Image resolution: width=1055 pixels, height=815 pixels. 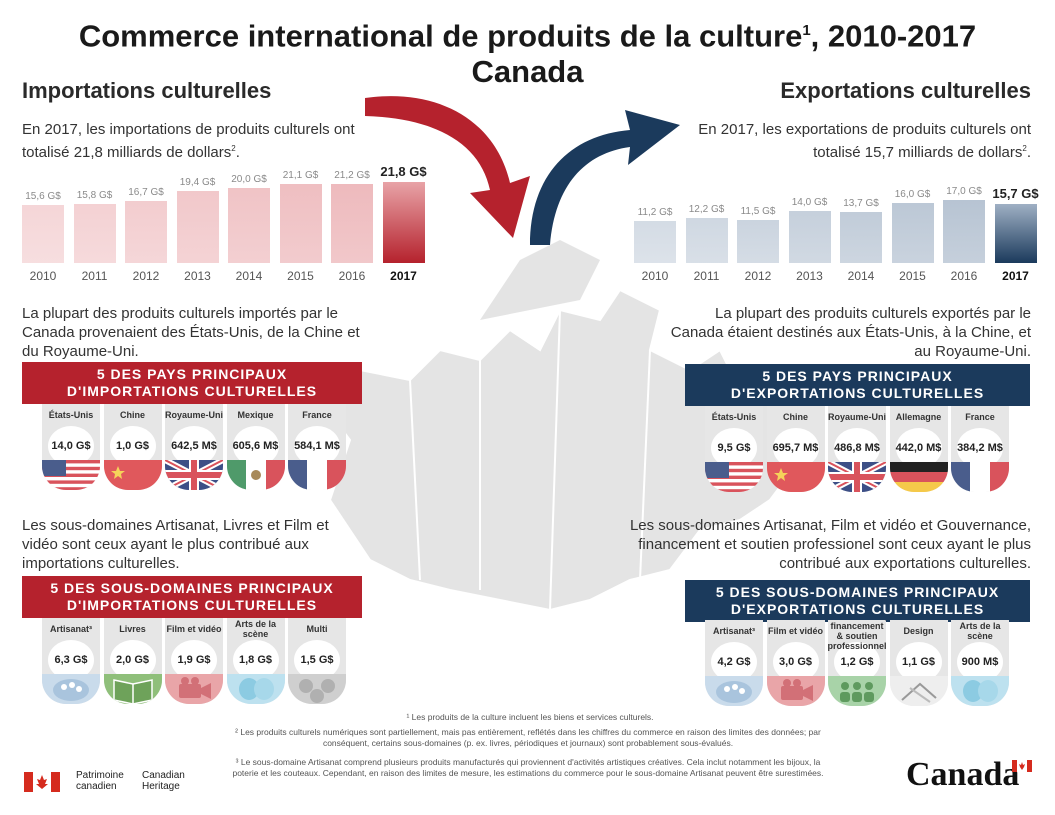 What do you see at coordinates (71, 446) in the screenshot?
I see `imports-country-card-value: 14,0 G$` at bounding box center [71, 446].